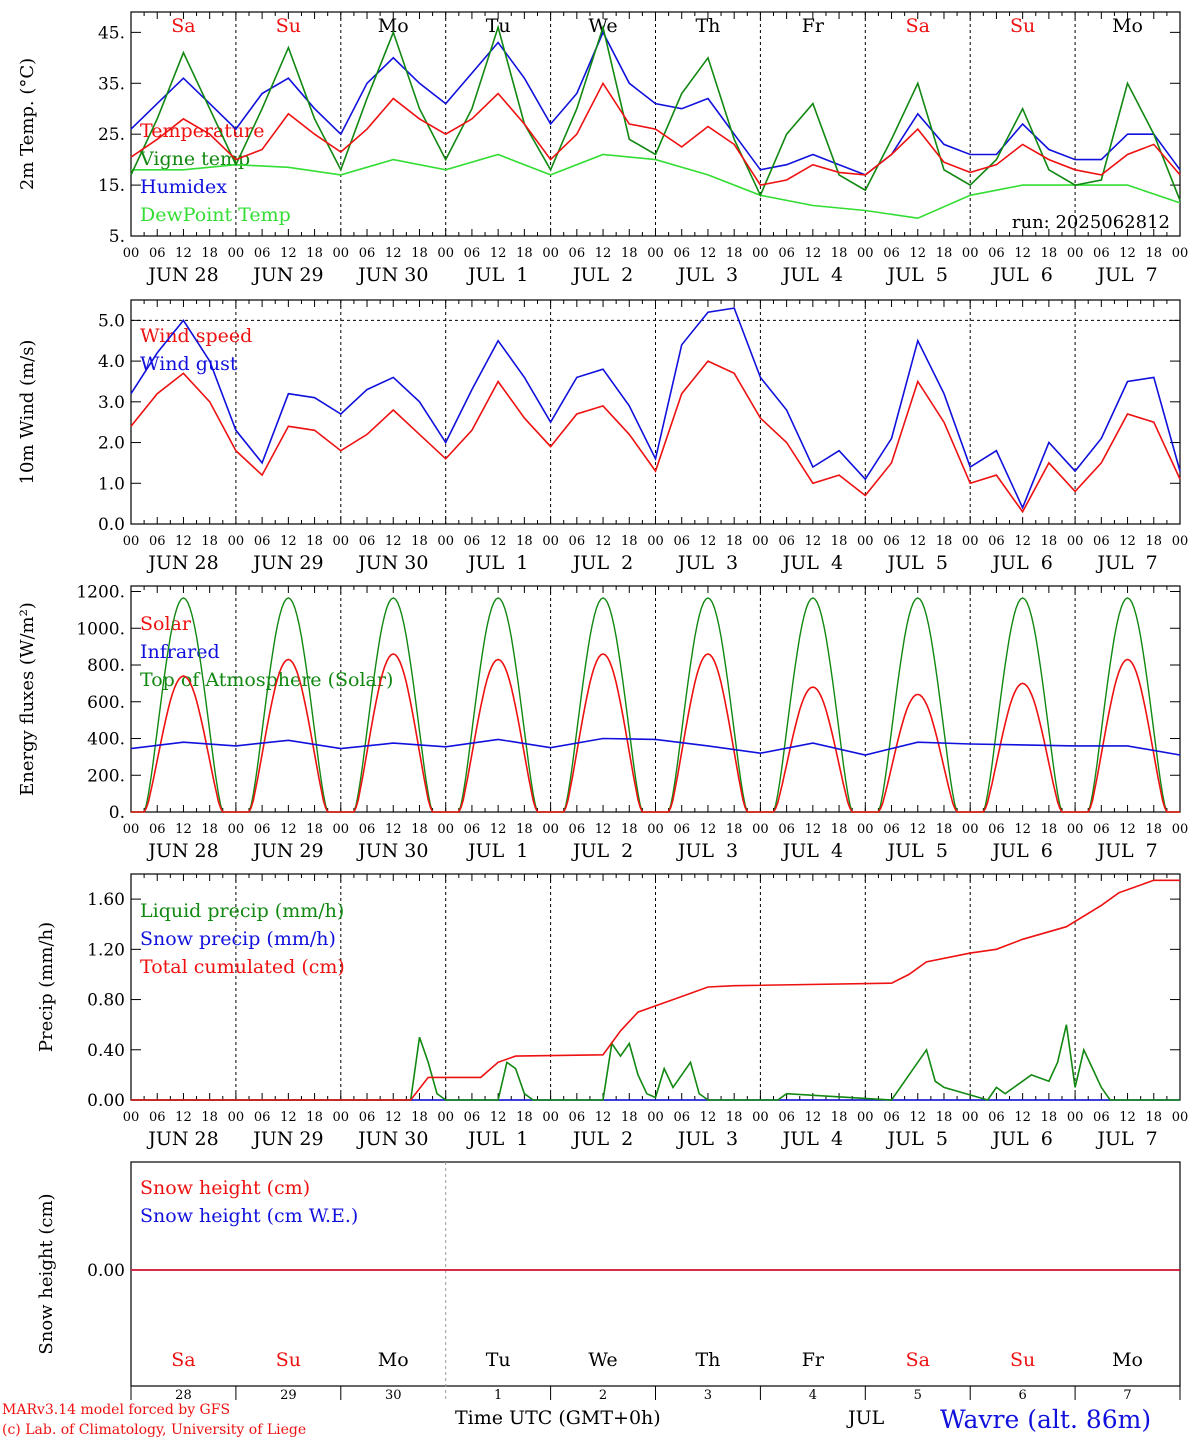 The image size is (1194, 1440). I want to click on day-number: 1, so click(498, 1395).